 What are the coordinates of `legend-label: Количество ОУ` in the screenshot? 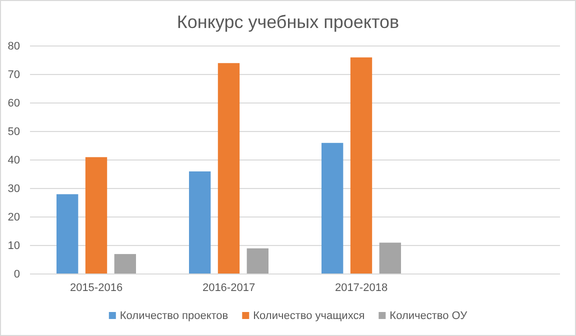 It's located at (429, 316).